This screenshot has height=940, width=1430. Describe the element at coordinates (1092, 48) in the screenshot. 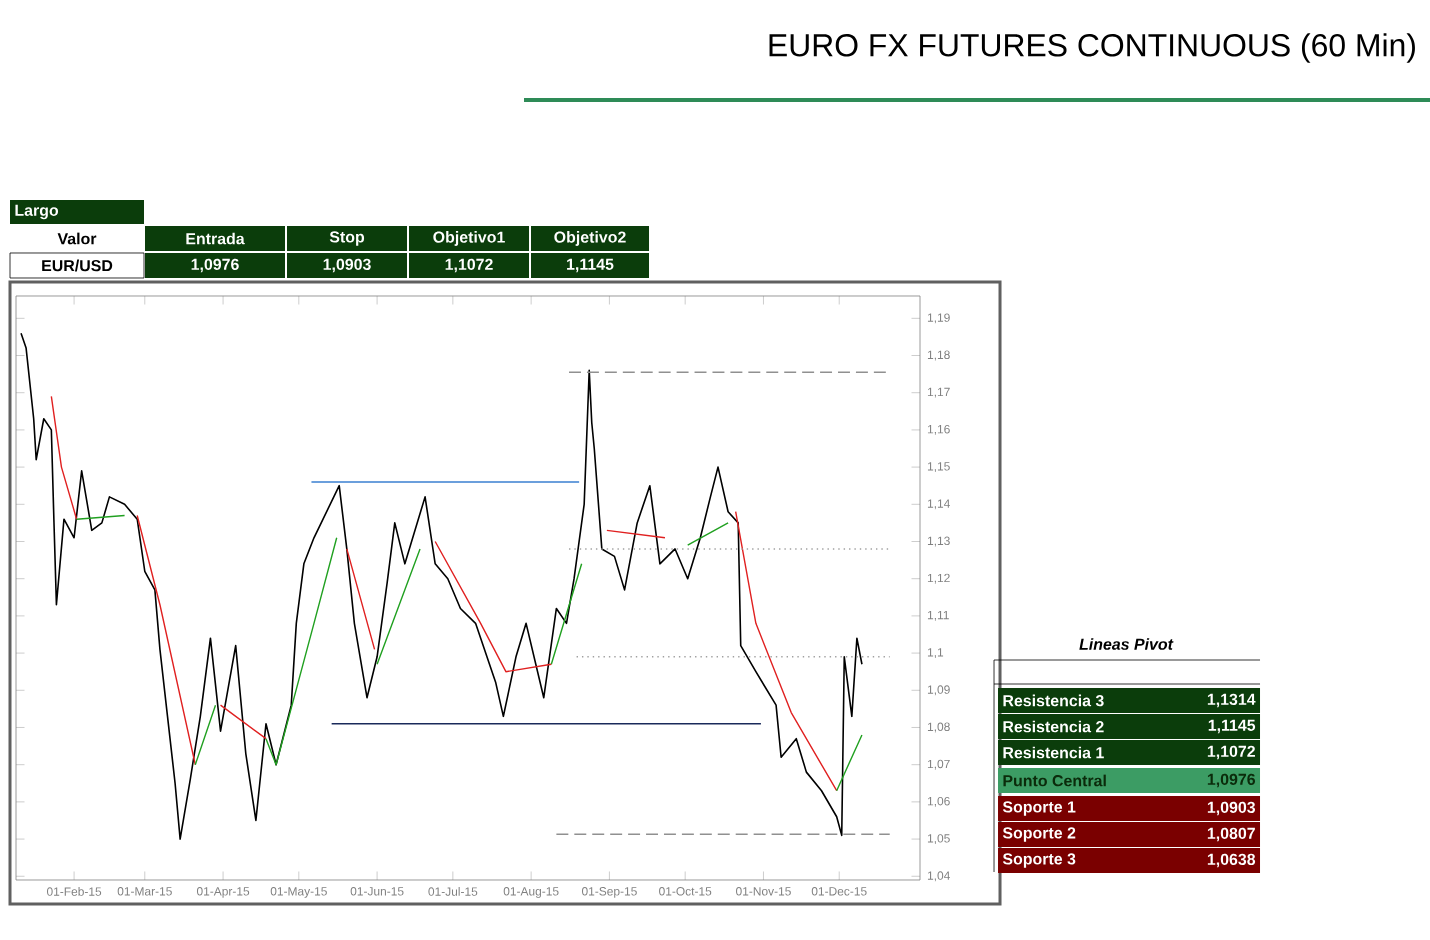

I see `text: EURO FX FUTURES CONTINUOUS (60 Min)` at that location.